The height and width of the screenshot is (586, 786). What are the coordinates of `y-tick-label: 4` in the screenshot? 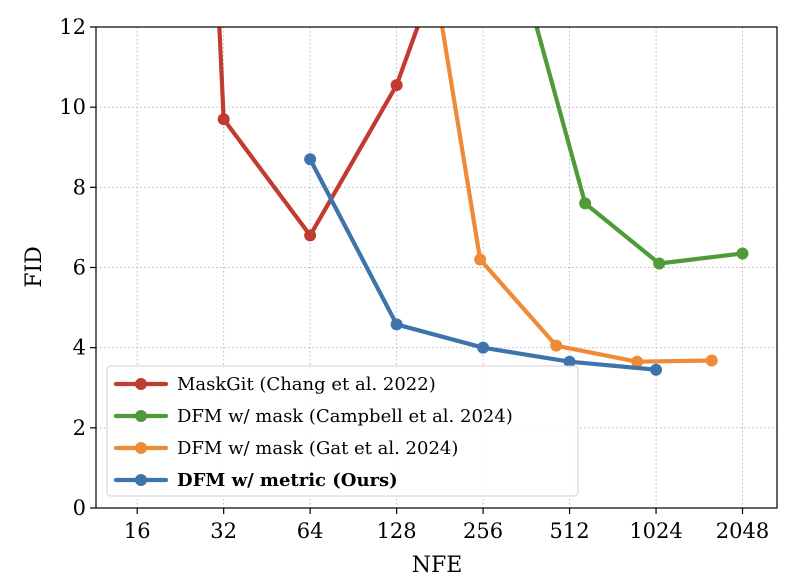 It's located at (79, 348).